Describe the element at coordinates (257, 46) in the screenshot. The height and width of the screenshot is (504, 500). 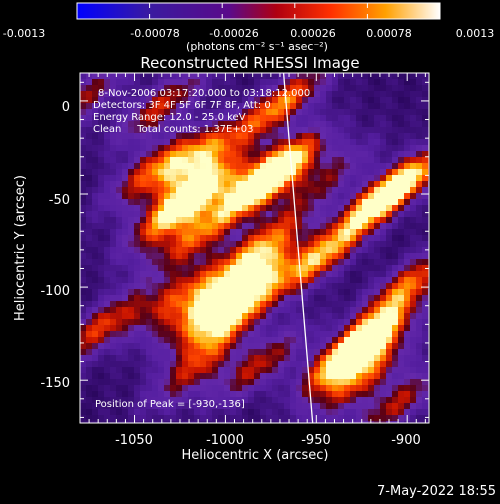
I see `colorbar-units: (photons cm⁻² s⁻¹ asec⁻²)` at that location.